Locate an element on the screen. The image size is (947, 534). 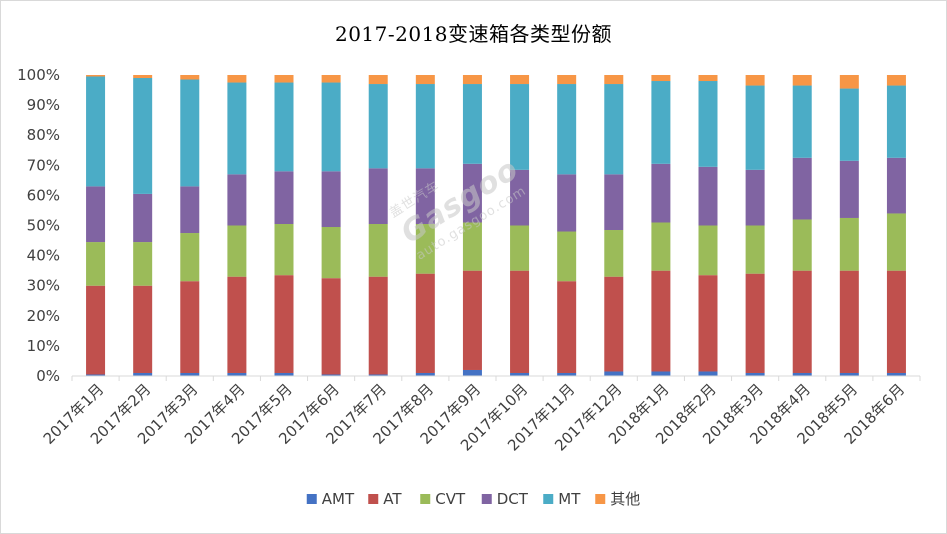
y-tick-label: 60% is located at coordinates (43, 195).